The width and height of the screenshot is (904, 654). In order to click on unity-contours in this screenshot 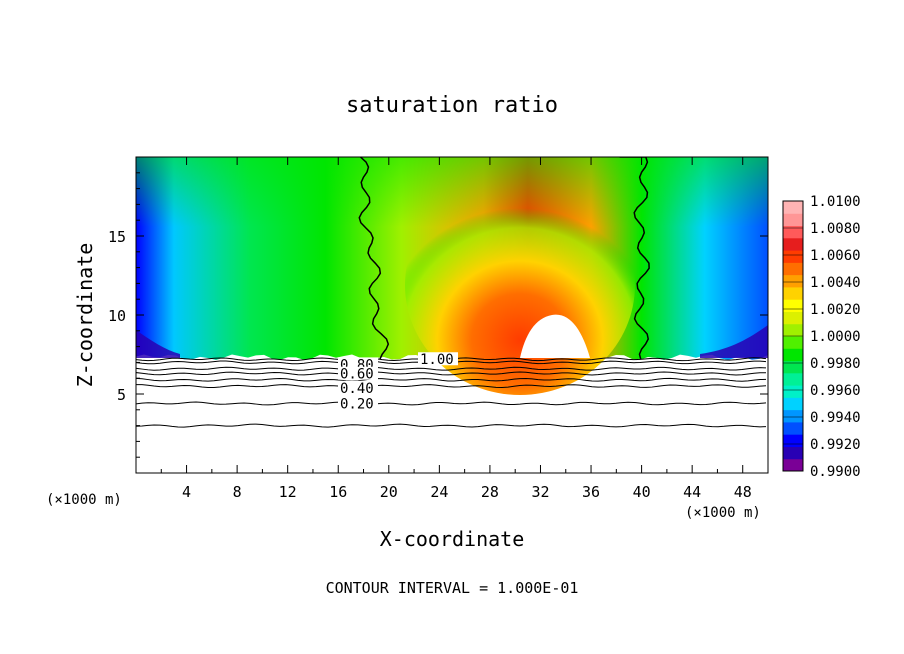, I will do `click(504, 258)`.